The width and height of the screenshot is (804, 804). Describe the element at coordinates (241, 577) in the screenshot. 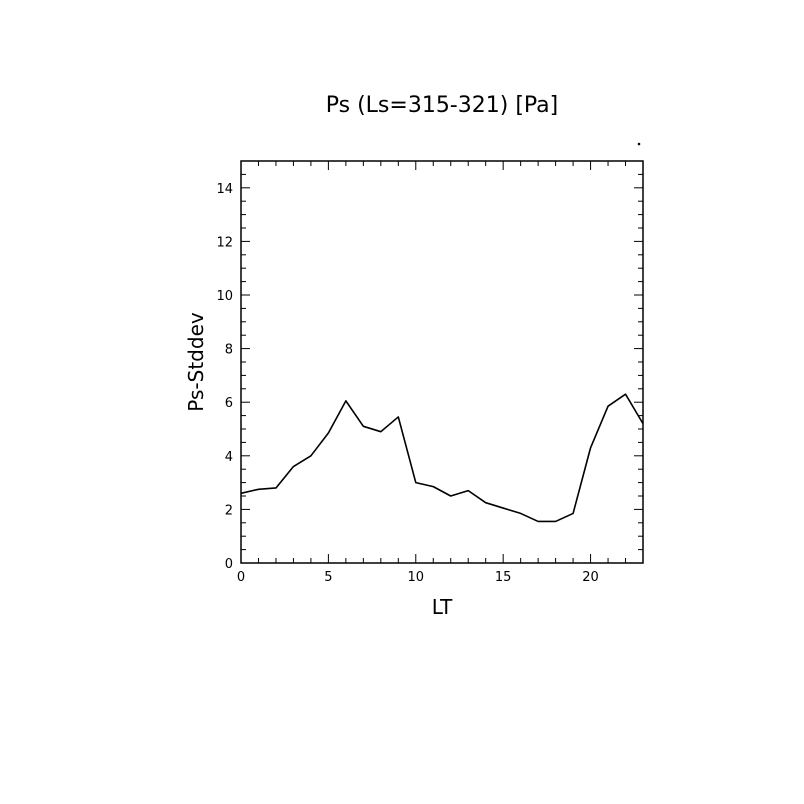

I see `x-tick-label: 0` at that location.